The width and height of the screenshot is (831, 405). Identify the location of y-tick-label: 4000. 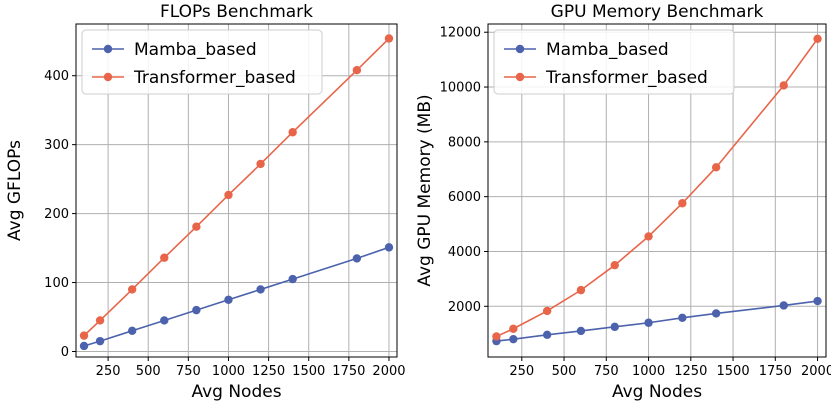
(464, 252).